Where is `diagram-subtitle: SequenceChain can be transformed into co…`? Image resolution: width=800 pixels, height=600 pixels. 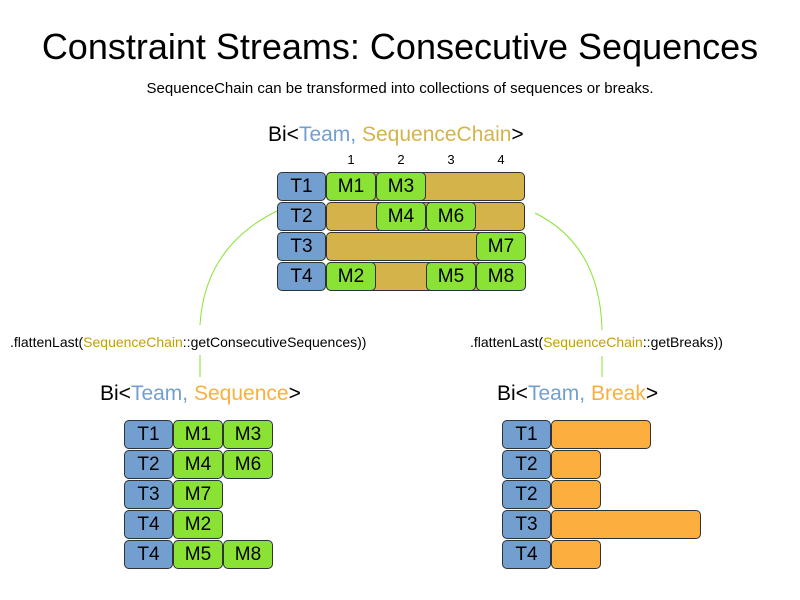 diagram-subtitle: SequenceChain can be transformed into co… is located at coordinates (400, 88).